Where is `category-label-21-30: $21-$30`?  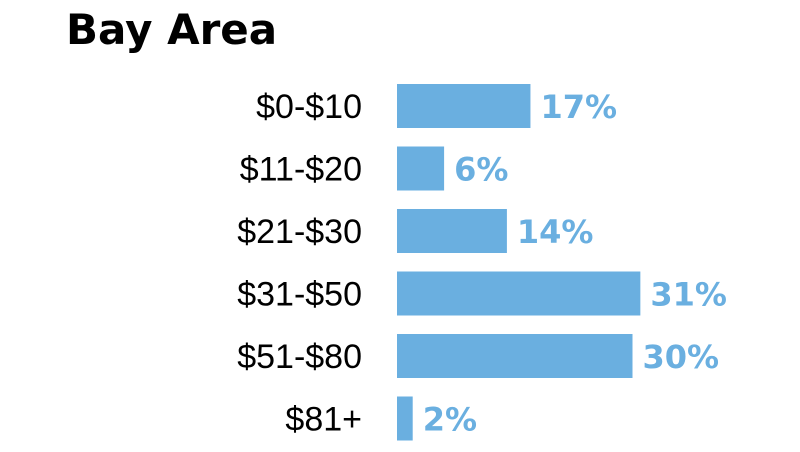 category-label-21-30: $21-$30 is located at coordinates (299, 232).